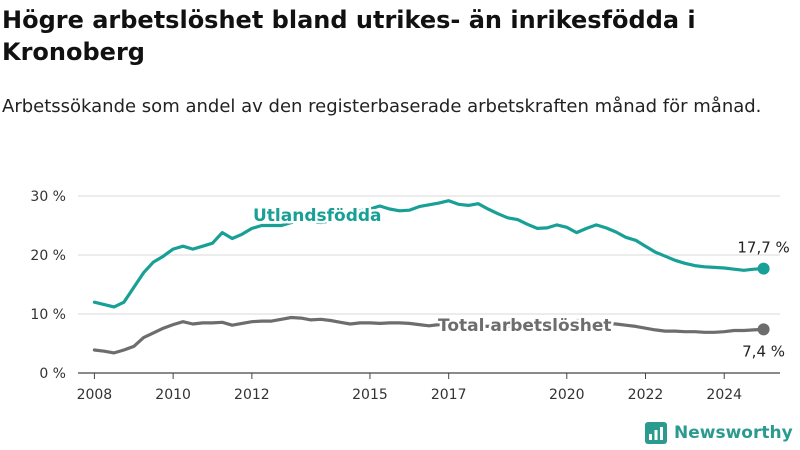 This screenshot has width=800, height=450. What do you see at coordinates (763, 248) in the screenshot?
I see `end-value-label: 17,7 %` at bounding box center [763, 248].